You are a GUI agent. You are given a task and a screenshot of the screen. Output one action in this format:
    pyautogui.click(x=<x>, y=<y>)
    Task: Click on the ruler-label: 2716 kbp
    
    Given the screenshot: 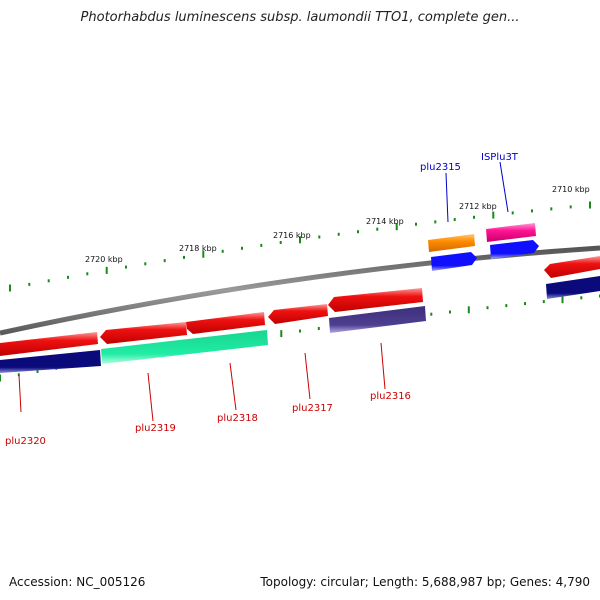 What is the action you would take?
    pyautogui.click(x=292, y=235)
    